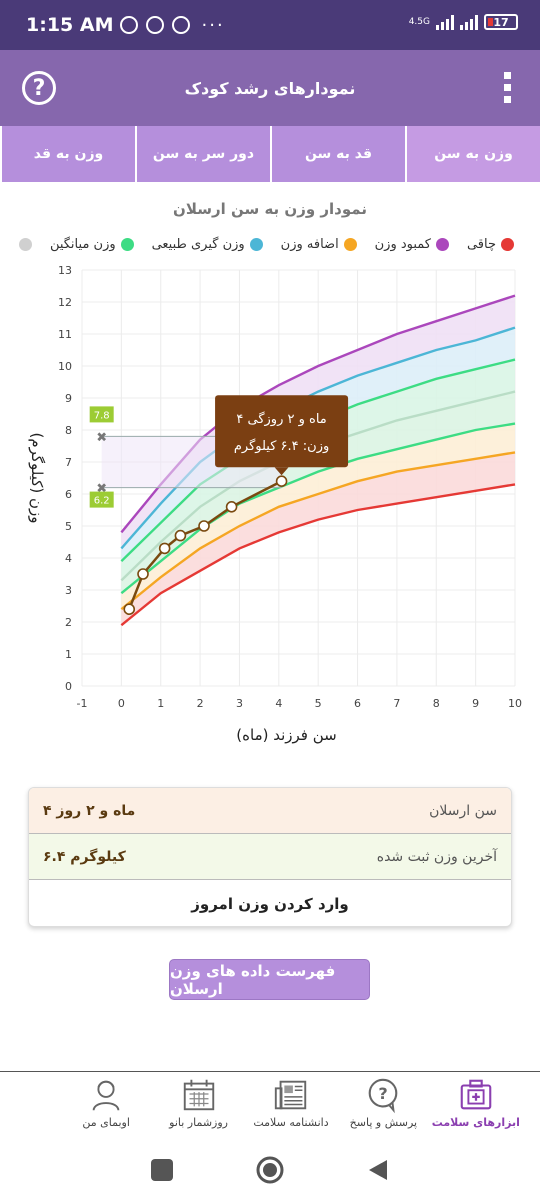 The height and width of the screenshot is (1200, 540). I want to click on tooltip-box, so click(282, 431).